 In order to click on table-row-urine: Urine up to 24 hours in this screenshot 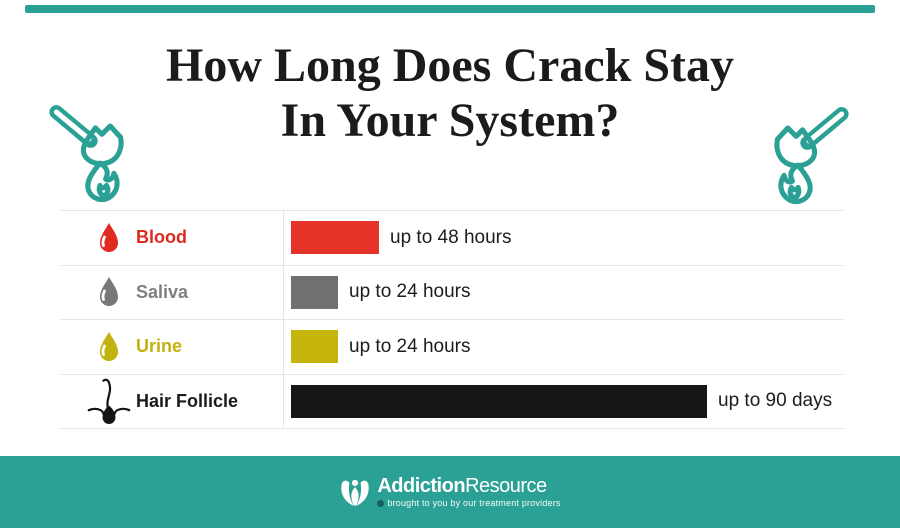, I will do `click(452, 347)`.